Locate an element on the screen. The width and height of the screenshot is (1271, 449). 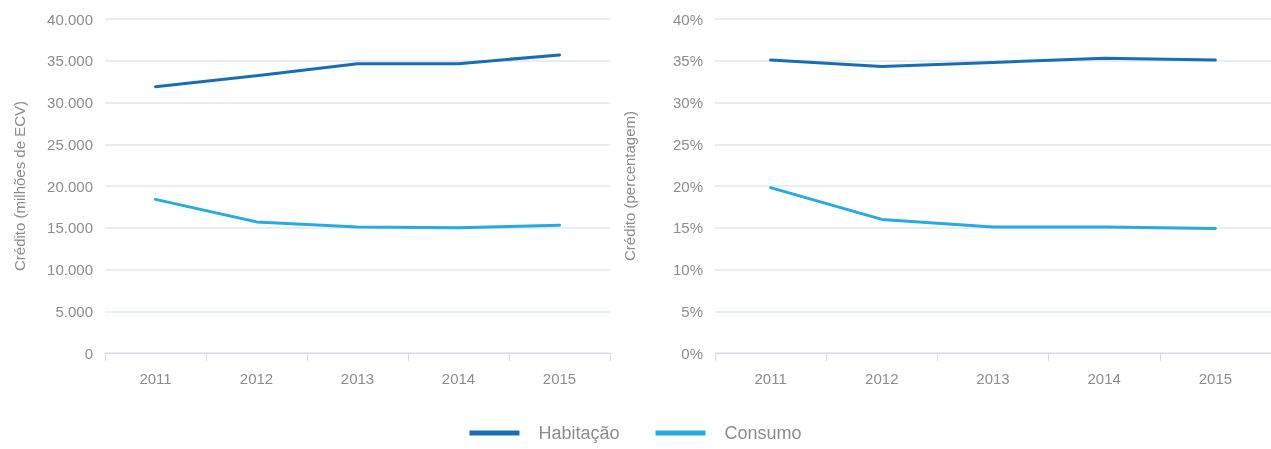
legend-label: Habitação is located at coordinates (579, 433).